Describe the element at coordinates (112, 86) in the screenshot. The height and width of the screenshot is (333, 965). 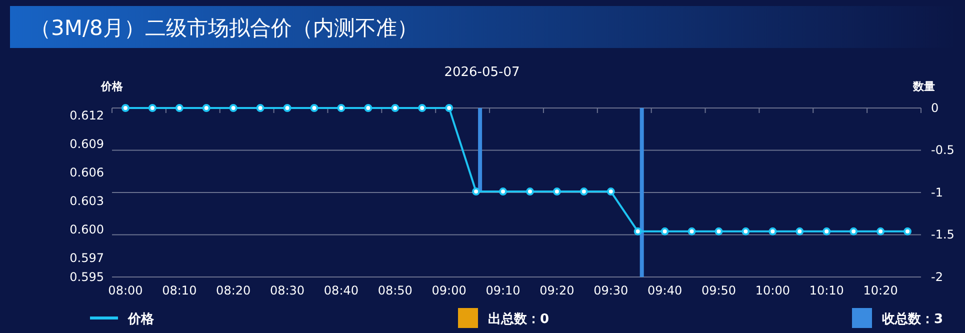
I see `y-axis-title: 价格` at that location.